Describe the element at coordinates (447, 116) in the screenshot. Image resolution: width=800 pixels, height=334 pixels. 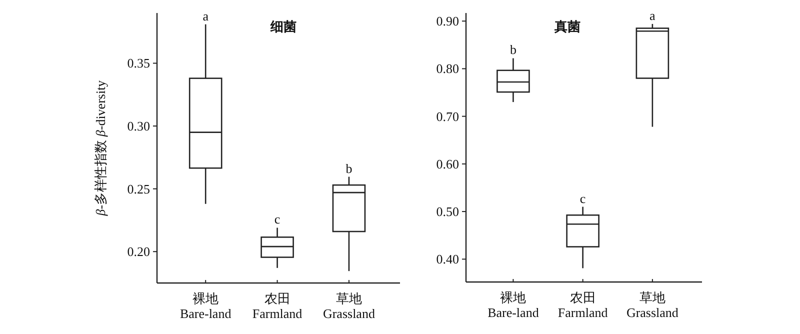
I see `y-tick-label: 0.70` at that location.